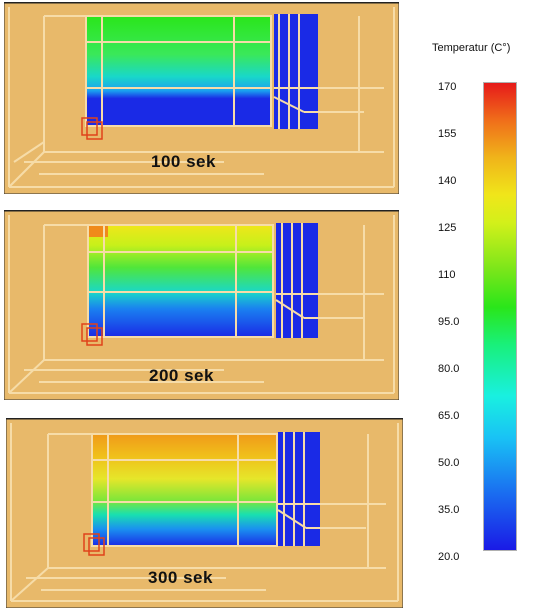  What do you see at coordinates (449, 369) in the screenshot?
I see `legend-tick: 80.0` at bounding box center [449, 369].